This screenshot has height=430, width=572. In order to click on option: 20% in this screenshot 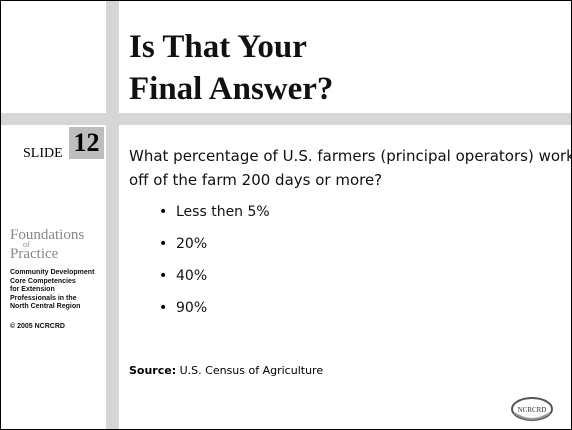, I will do `click(192, 244)`.